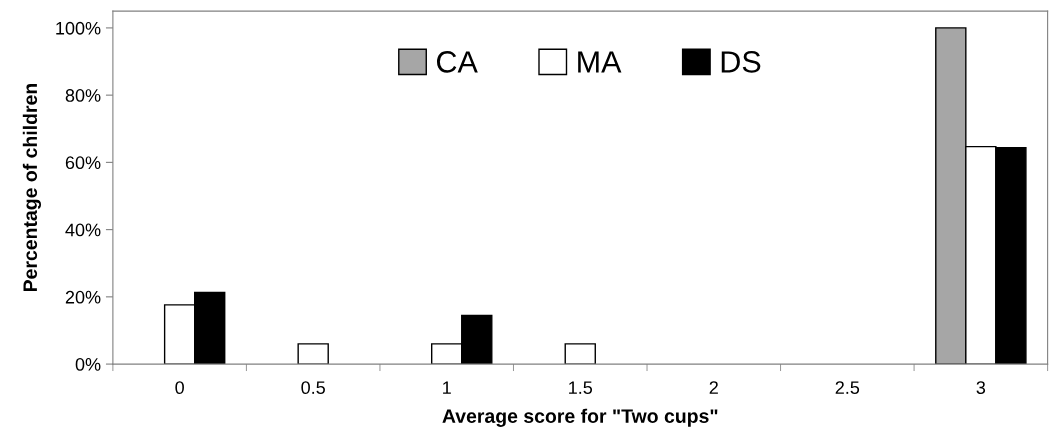  What do you see at coordinates (457, 62) in the screenshot?
I see `legend-label: CA` at bounding box center [457, 62].